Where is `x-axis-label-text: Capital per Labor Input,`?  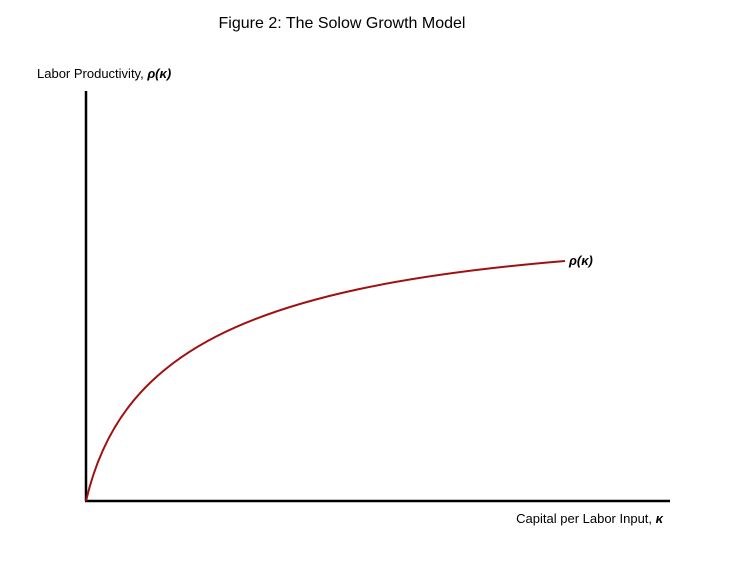 x-axis-label-text: Capital per Labor Input, is located at coordinates (585, 518).